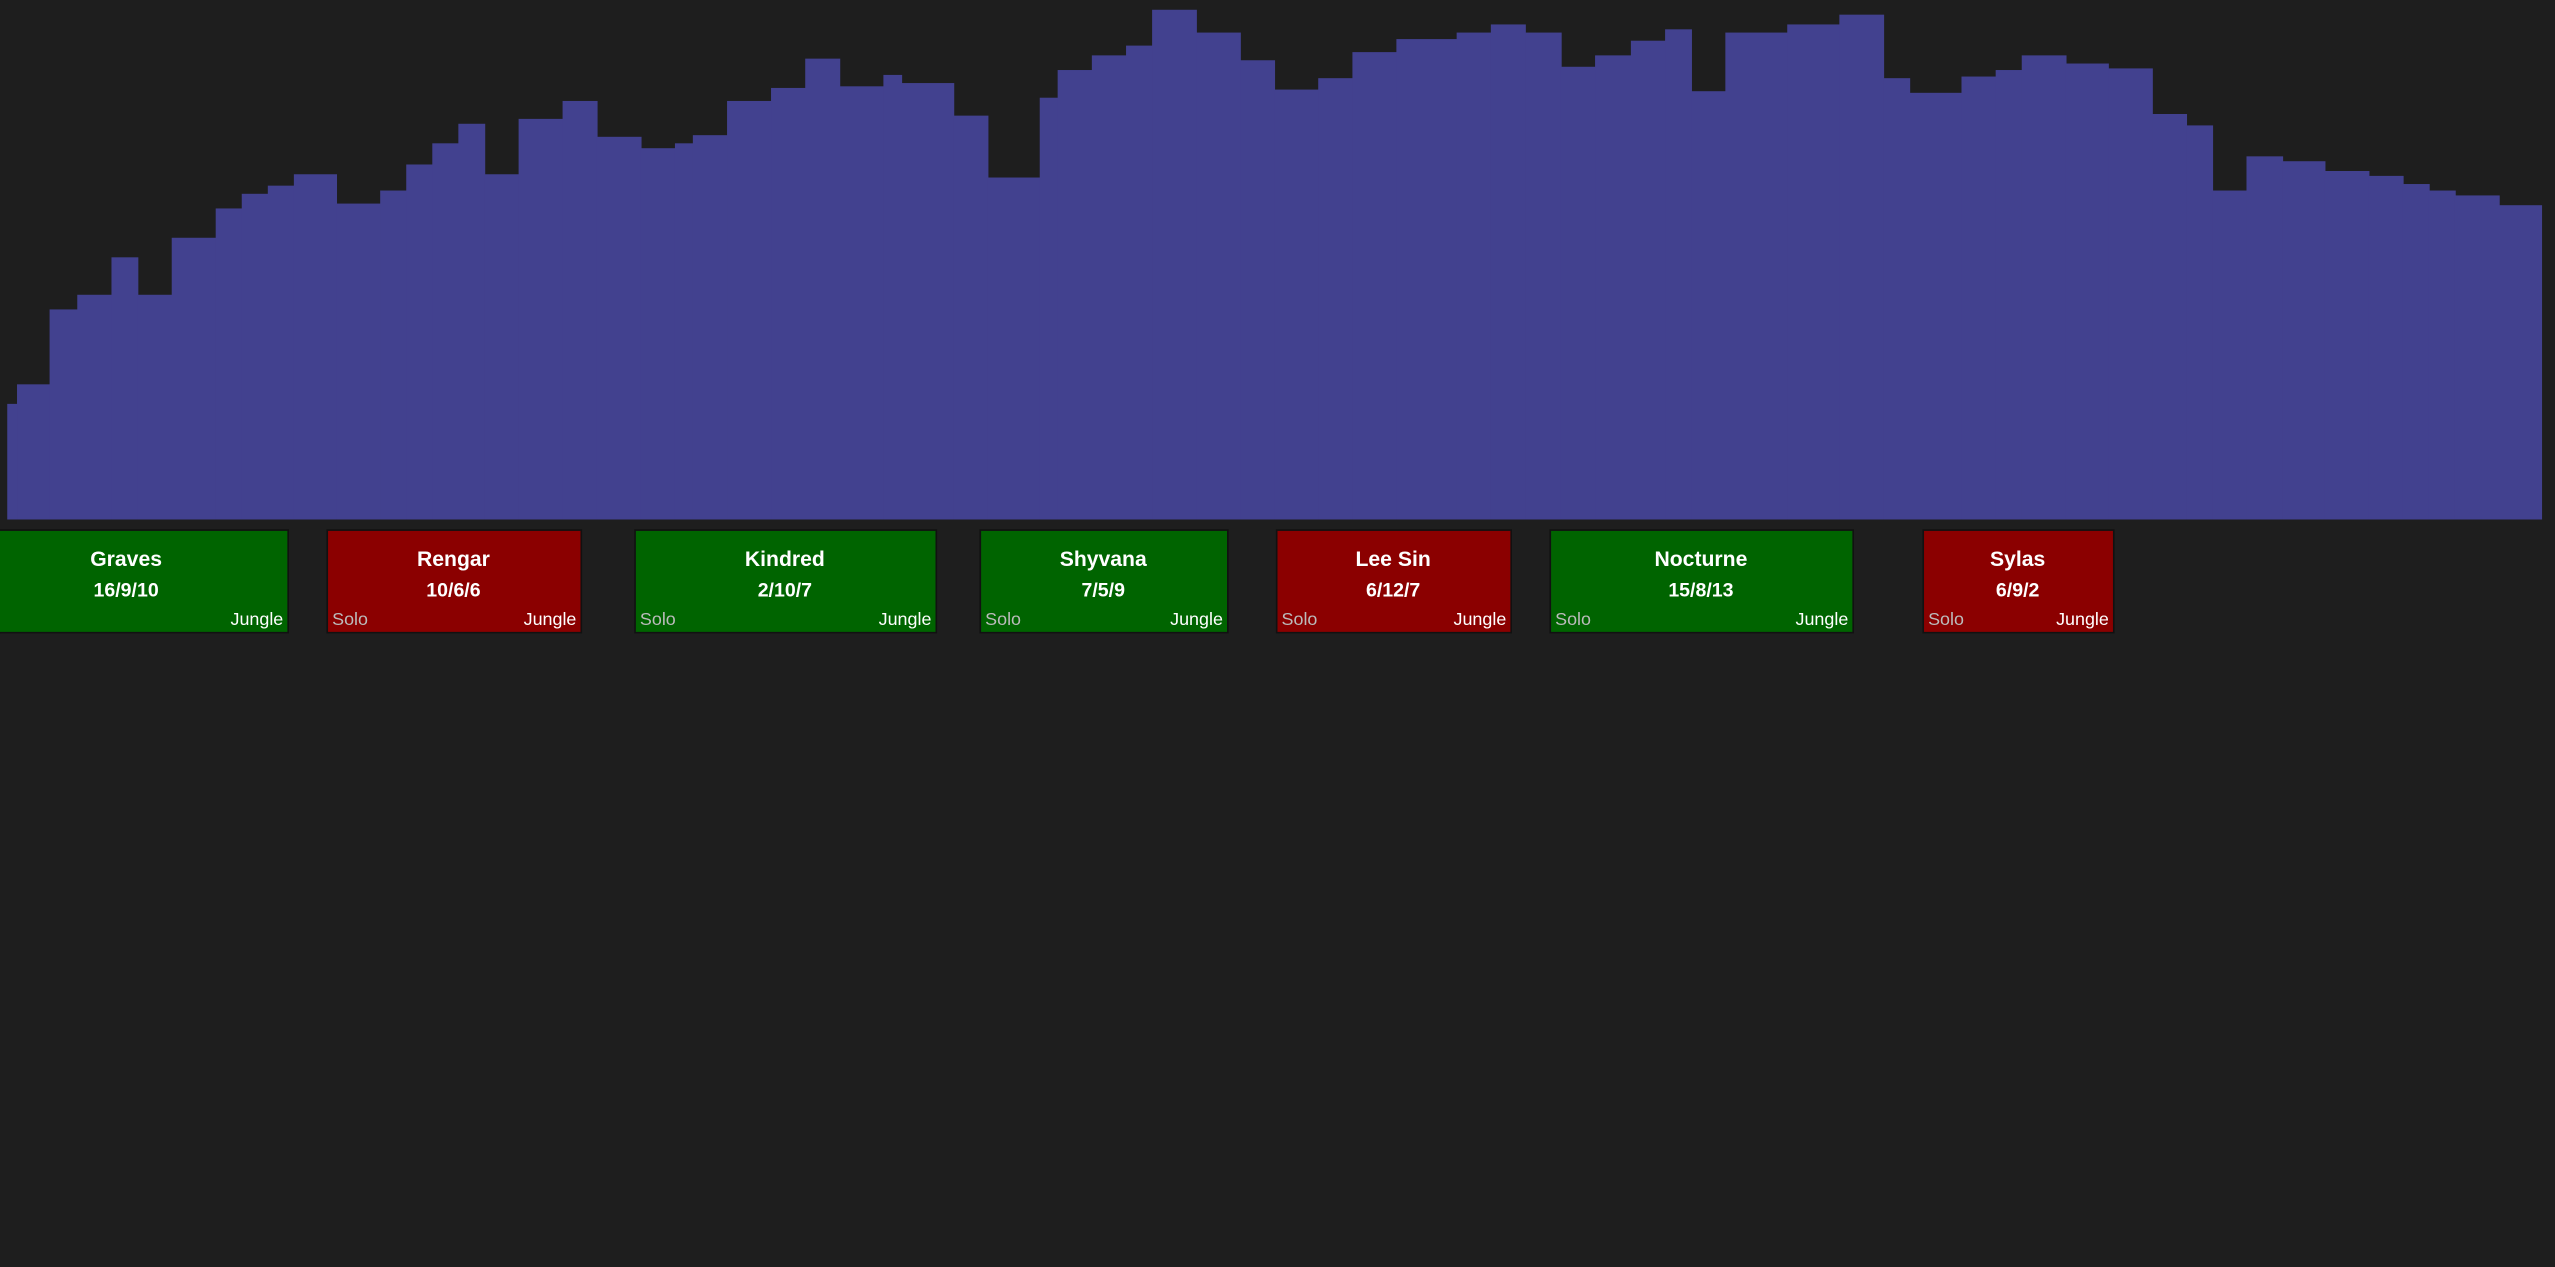 The width and height of the screenshot is (2555, 1267). What do you see at coordinates (1103, 559) in the screenshot?
I see `champion-name: Shyvana` at bounding box center [1103, 559].